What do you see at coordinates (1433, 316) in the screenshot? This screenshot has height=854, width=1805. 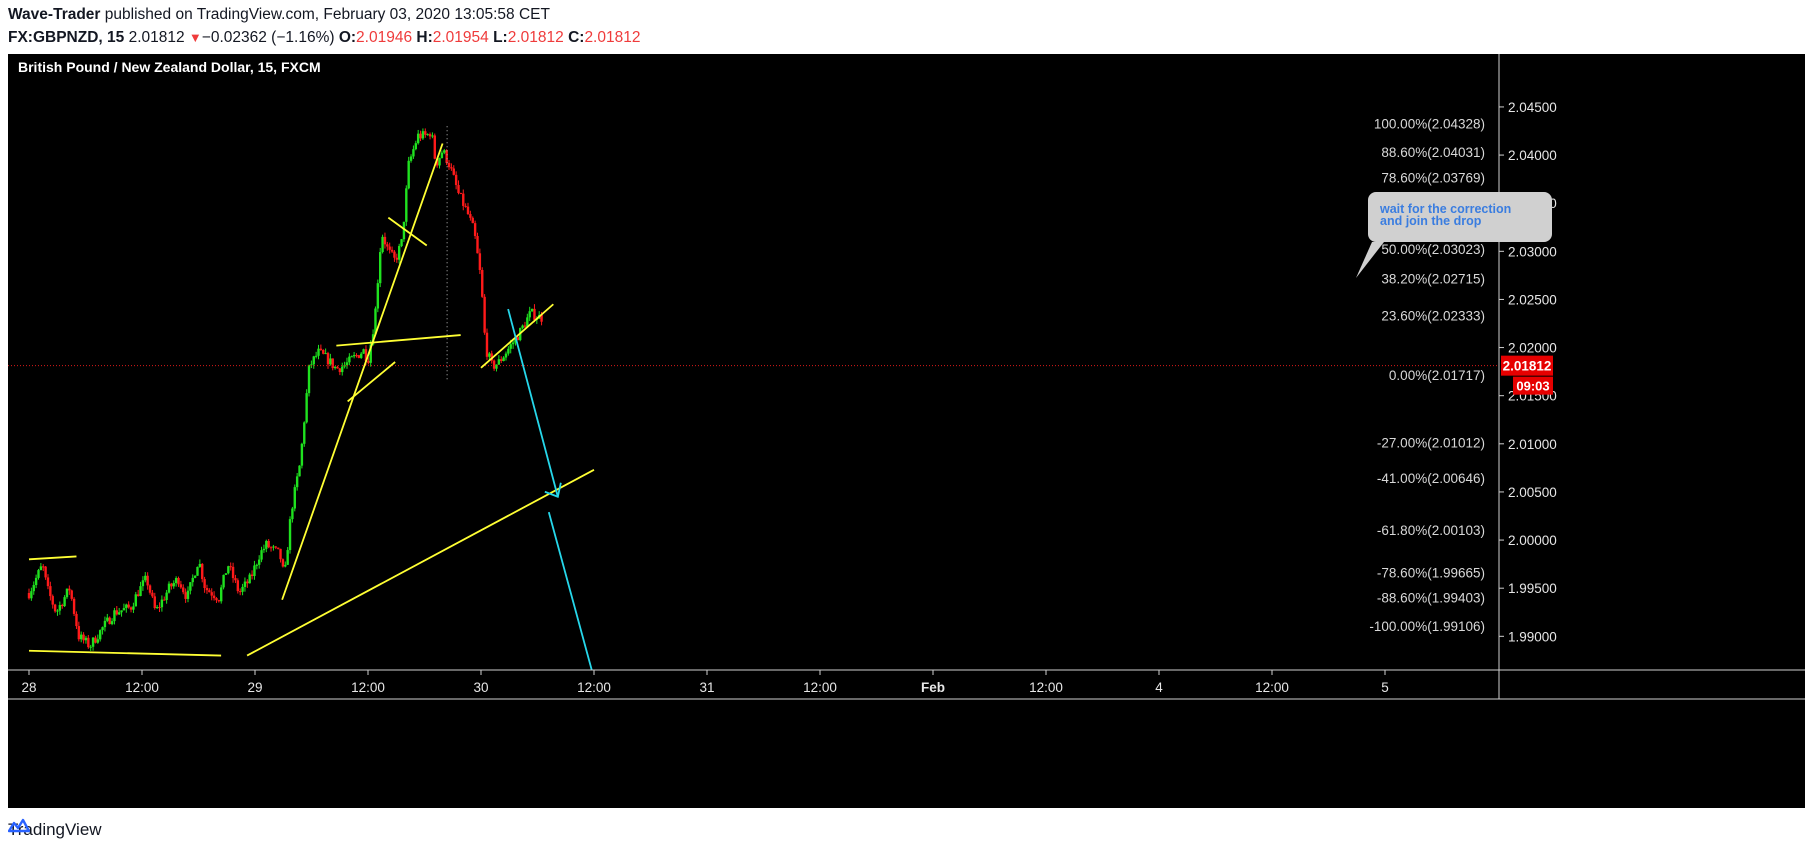 I see `fib-level-7: 23.60%(2.02333)` at bounding box center [1433, 316].